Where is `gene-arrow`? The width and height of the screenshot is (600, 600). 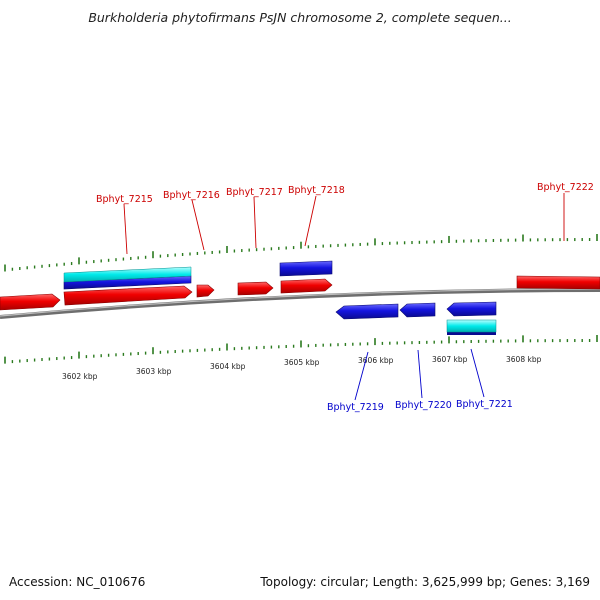 gene-arrow is located at coordinates (30, 302).